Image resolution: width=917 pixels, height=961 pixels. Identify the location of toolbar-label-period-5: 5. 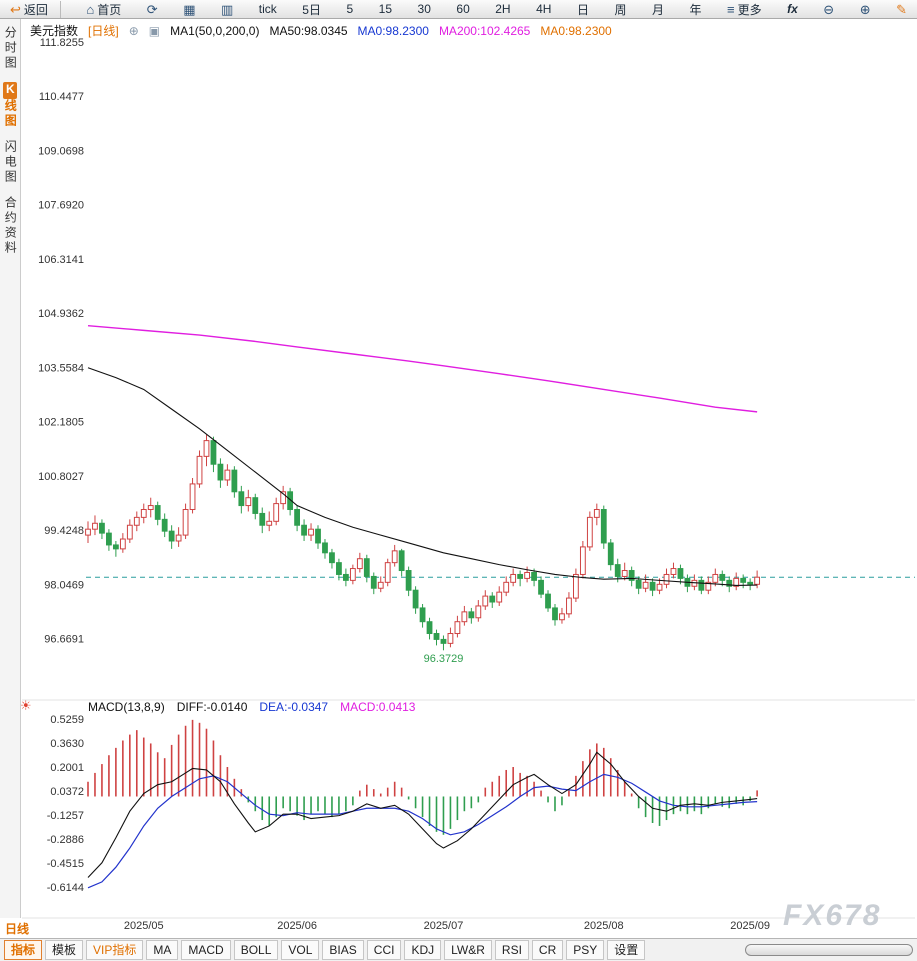
(350, 9).